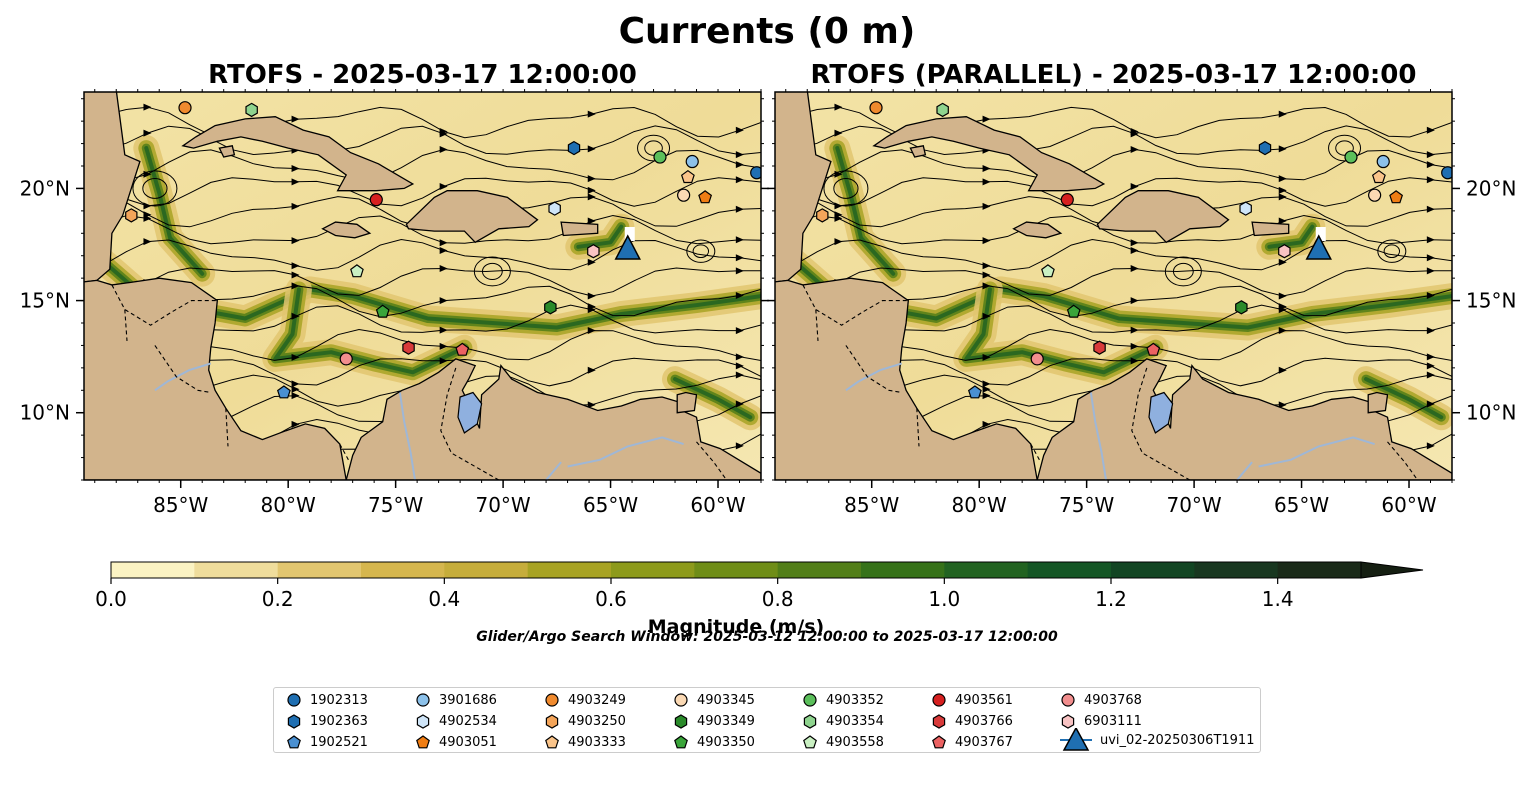 This screenshot has width=1535, height=802. What do you see at coordinates (610, 505) in the screenshot?
I see `x-tick-label: 65°W` at bounding box center [610, 505].